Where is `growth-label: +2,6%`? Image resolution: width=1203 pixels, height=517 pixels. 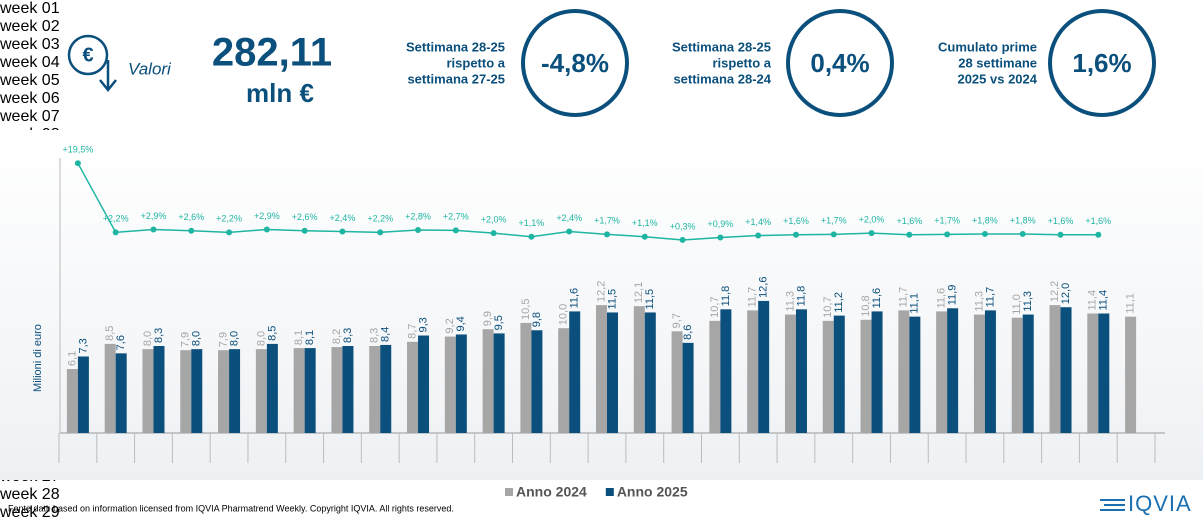 growth-label: +2,6% is located at coordinates (191, 217).